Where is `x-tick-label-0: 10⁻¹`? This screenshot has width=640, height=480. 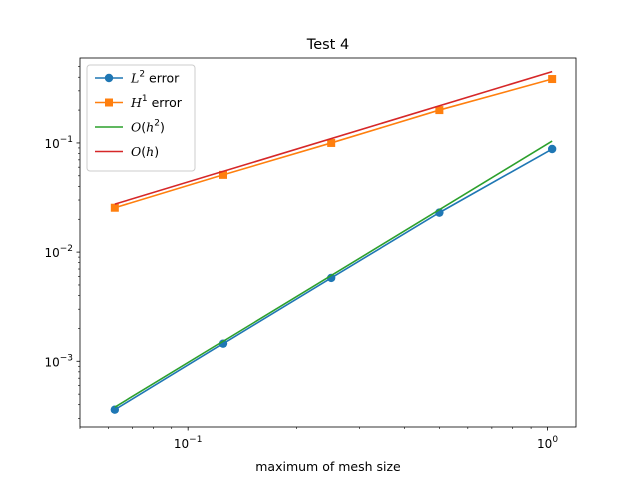 x-tick-label-0: 10⁻¹ is located at coordinates (188, 443).